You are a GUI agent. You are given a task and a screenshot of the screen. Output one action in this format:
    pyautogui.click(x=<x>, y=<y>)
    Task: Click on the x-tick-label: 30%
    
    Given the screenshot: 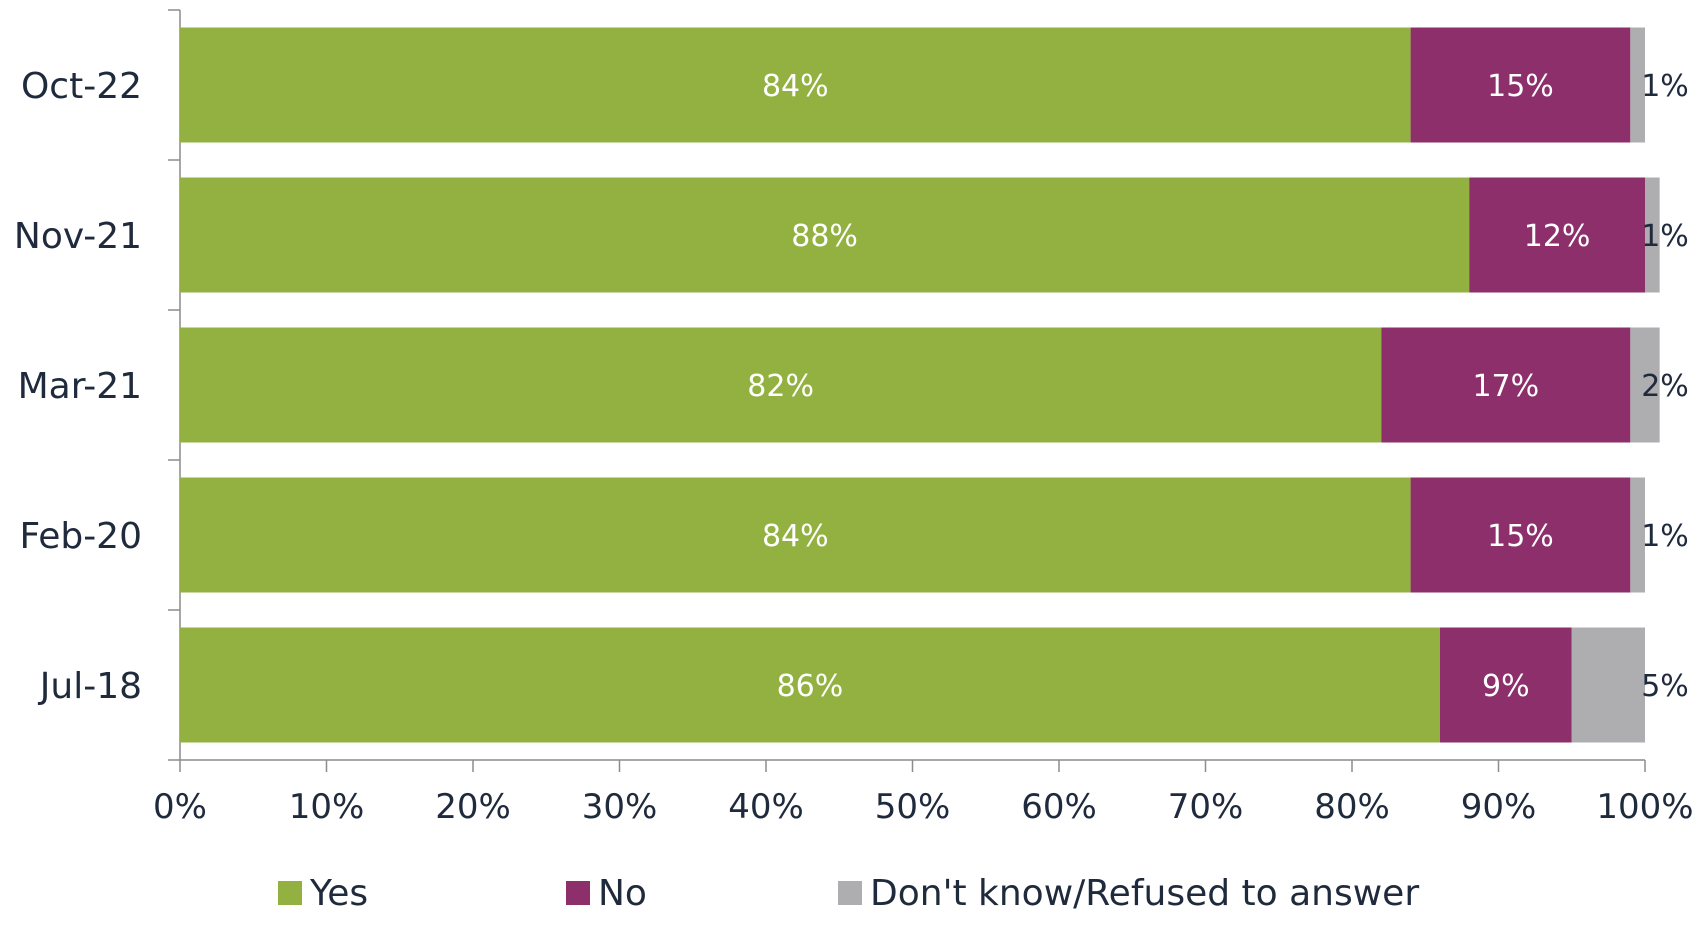 What is the action you would take?
    pyautogui.click(x=620, y=807)
    